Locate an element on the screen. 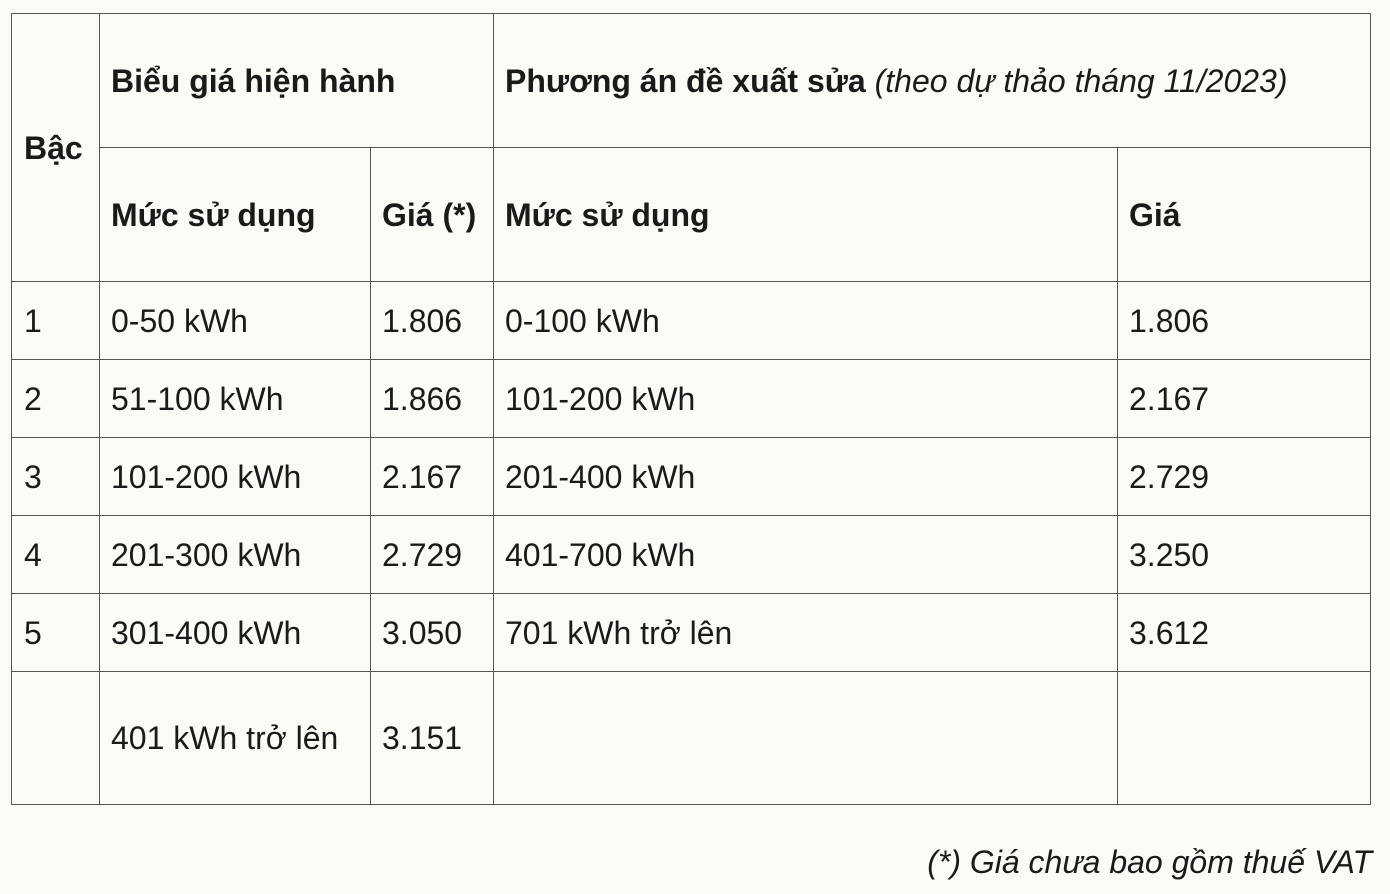 Image resolution: width=1390 pixels, height=894 pixels. table-cell: 51-100 kWh is located at coordinates (235, 398).